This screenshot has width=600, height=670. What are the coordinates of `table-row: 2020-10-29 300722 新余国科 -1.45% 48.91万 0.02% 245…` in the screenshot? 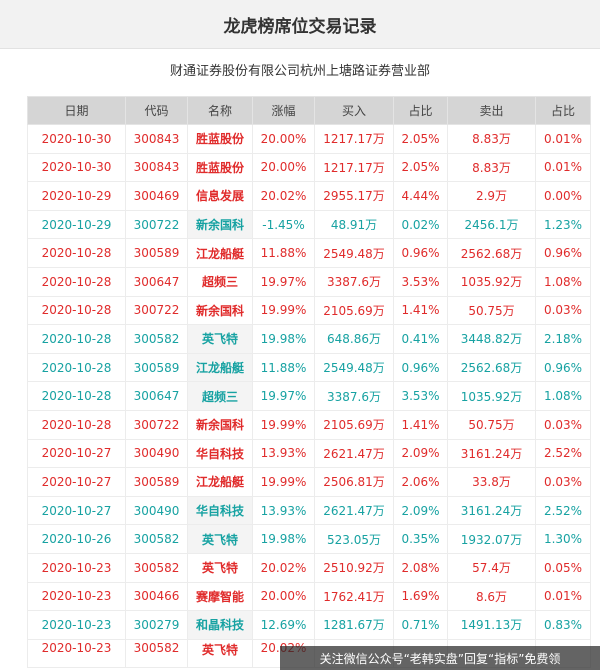 It's located at (309, 224).